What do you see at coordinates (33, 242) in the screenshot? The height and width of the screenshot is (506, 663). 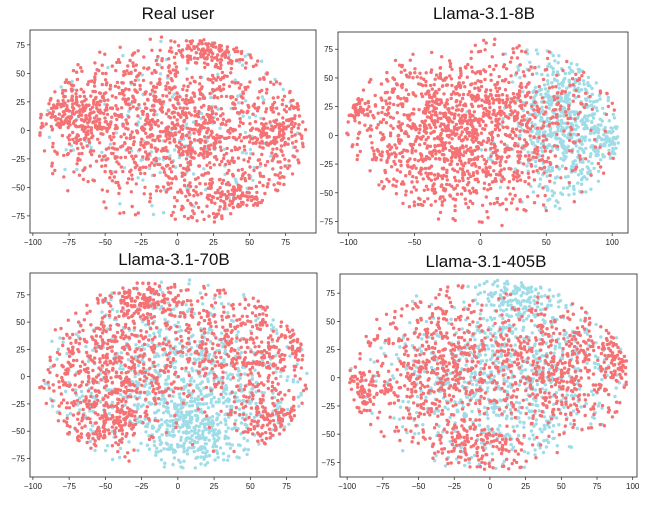 I see `x-tick-label: −100` at bounding box center [33, 242].